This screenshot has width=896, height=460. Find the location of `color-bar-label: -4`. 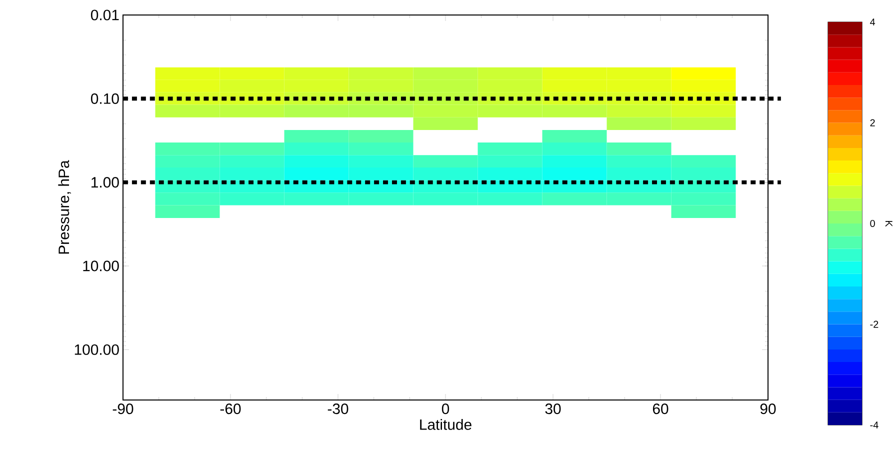

color-bar-label: -4 is located at coordinates (874, 425).